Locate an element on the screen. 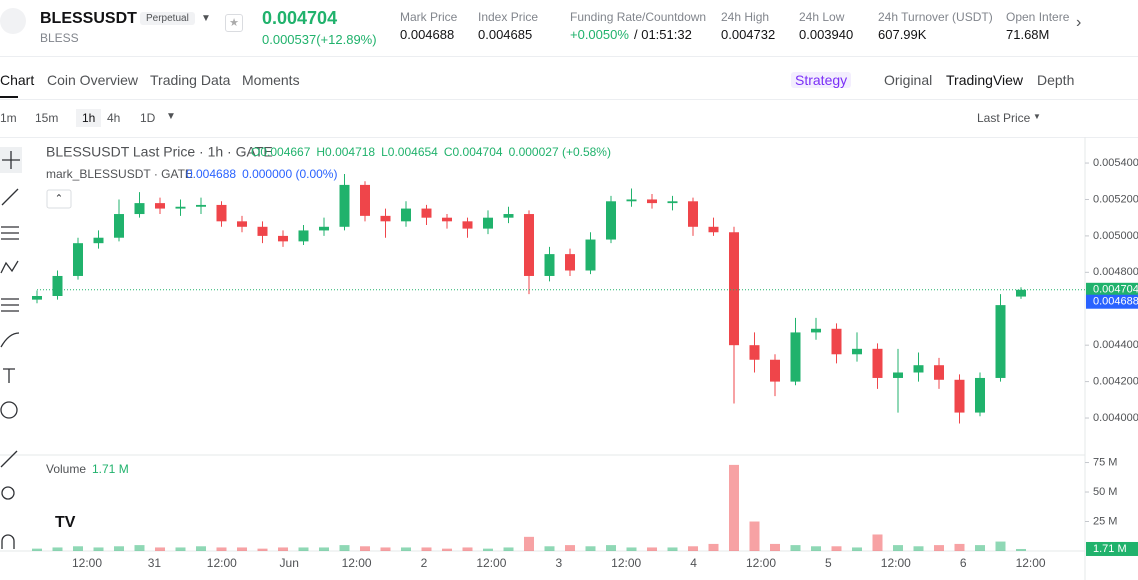 This screenshot has height=580, width=1138. x-tick-label: 3 is located at coordinates (558, 563).